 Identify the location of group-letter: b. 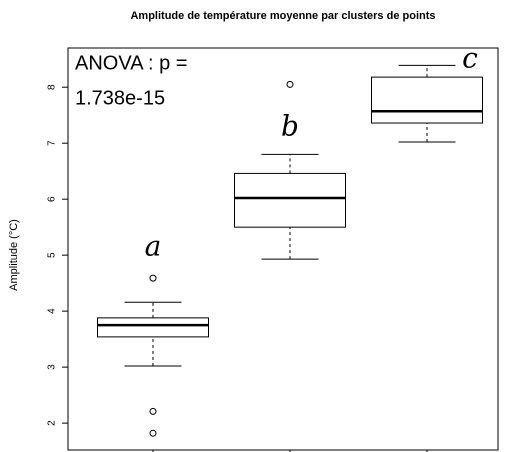
(290, 126).